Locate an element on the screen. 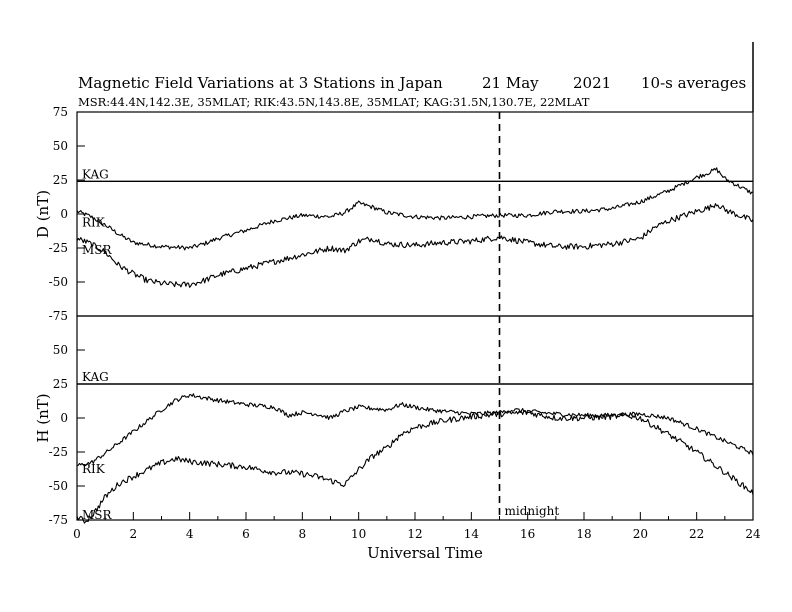  x-tick-label: 10 is located at coordinates (358, 534).